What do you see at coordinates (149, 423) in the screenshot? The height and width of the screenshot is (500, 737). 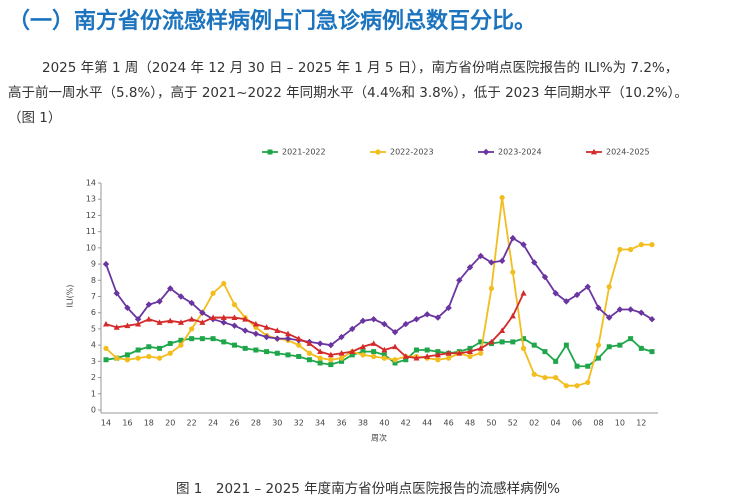 I see `x-tick-label: 18` at bounding box center [149, 423].